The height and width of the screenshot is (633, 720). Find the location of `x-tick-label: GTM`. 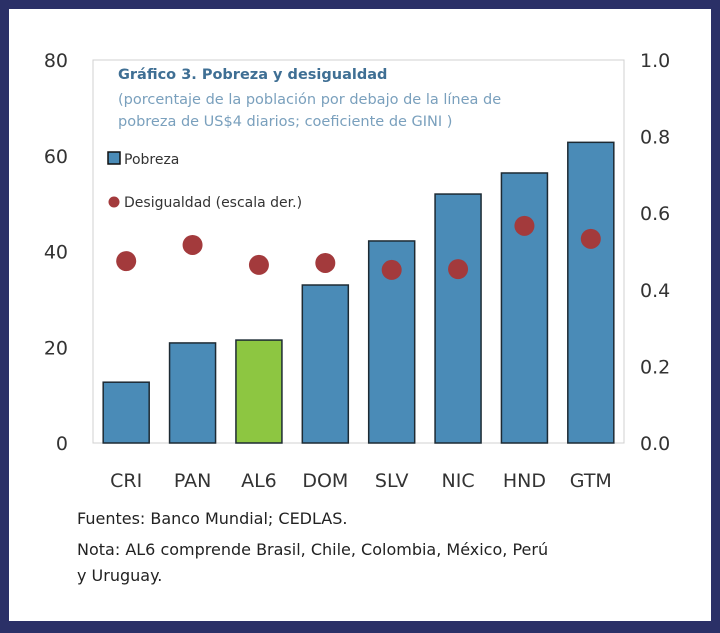

x-tick-label: GTM is located at coordinates (591, 481).